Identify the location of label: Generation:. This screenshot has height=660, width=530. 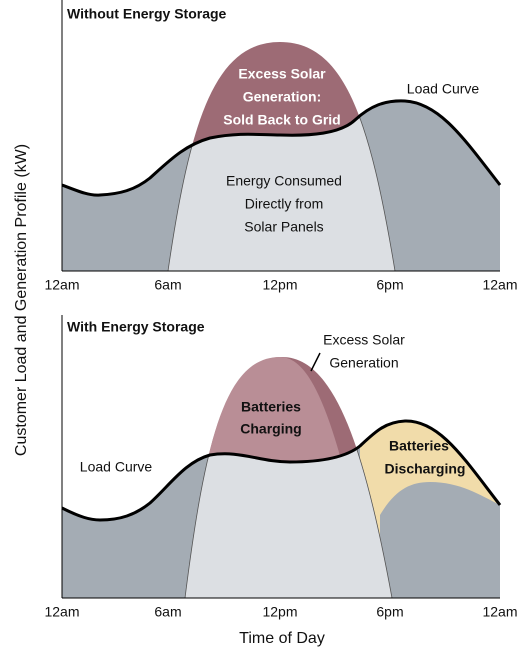
(282, 97).